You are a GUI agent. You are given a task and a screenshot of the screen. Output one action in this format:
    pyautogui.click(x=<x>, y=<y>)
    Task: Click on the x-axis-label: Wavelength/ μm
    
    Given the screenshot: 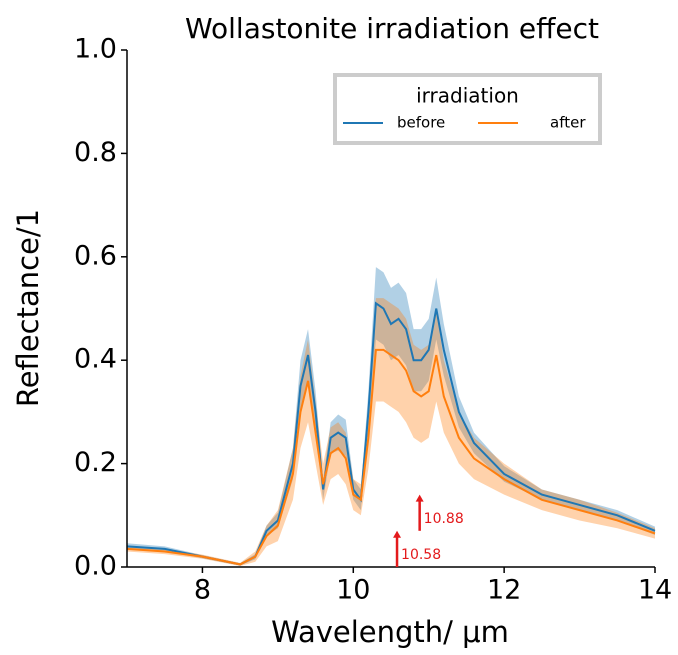 What is the action you would take?
    pyautogui.click(x=390, y=632)
    